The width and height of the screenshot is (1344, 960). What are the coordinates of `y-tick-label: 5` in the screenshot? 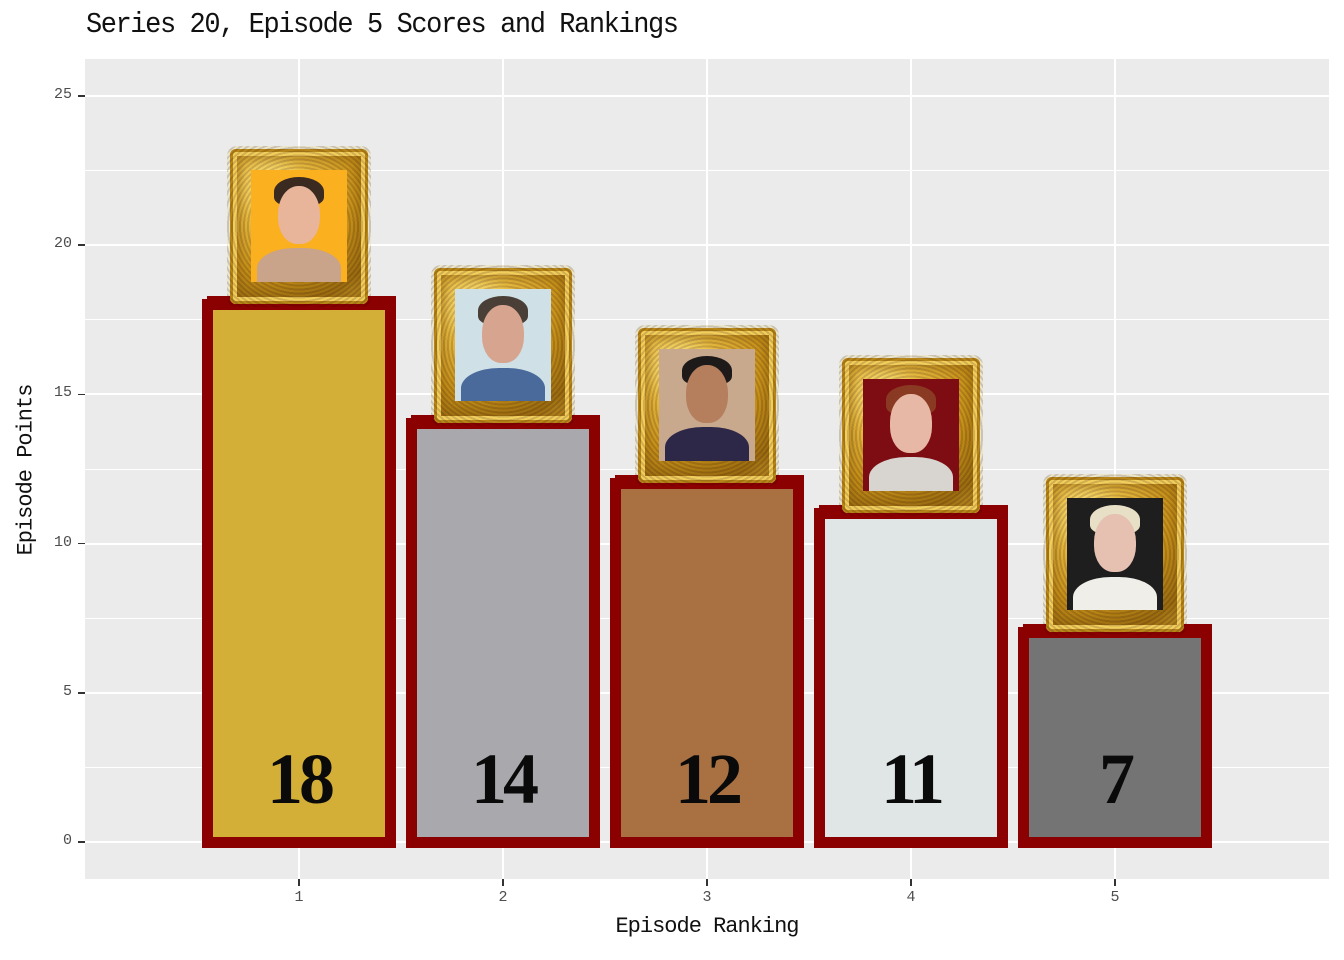 It's located at (67, 691).